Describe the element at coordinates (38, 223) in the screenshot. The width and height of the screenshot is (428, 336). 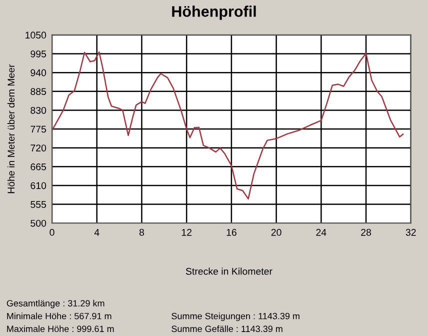
I see `y-tick-label: 500` at that location.